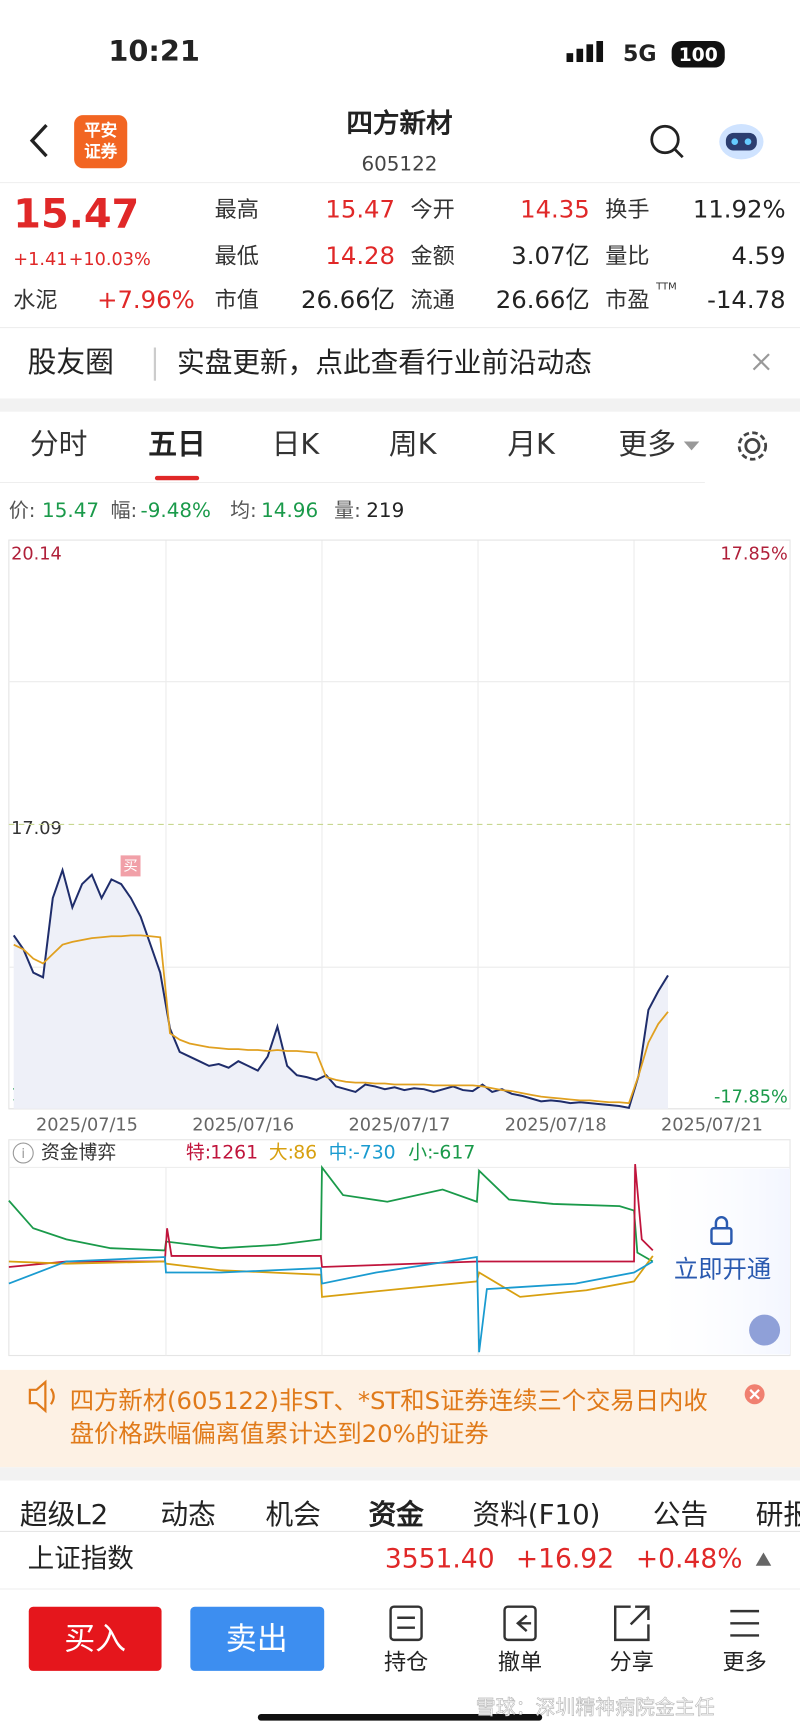 The height and width of the screenshot is (1734, 800). Describe the element at coordinates (556, 1125) in the screenshot. I see `x-tick-label: 2025/07/18` at that location.